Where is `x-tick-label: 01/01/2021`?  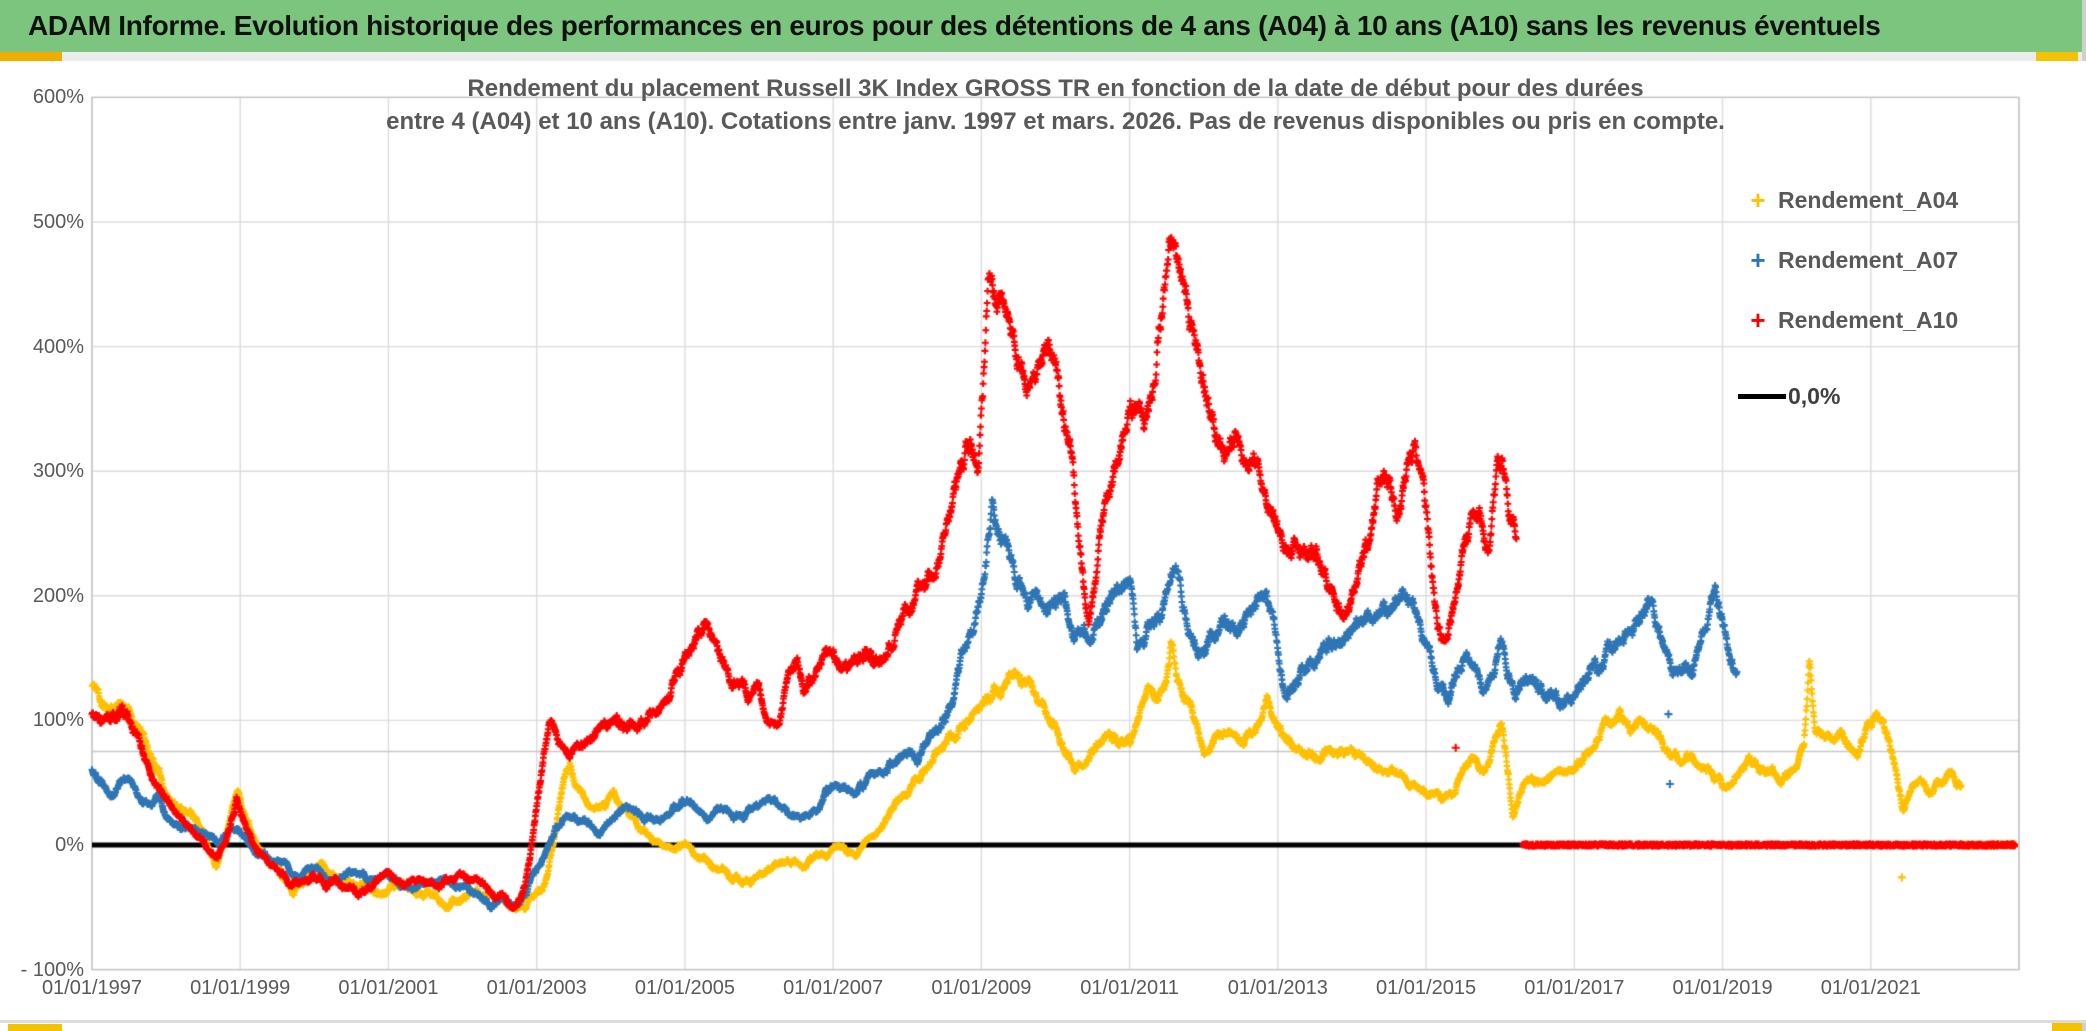
x-tick-label: 01/01/2021 is located at coordinates (1870, 988).